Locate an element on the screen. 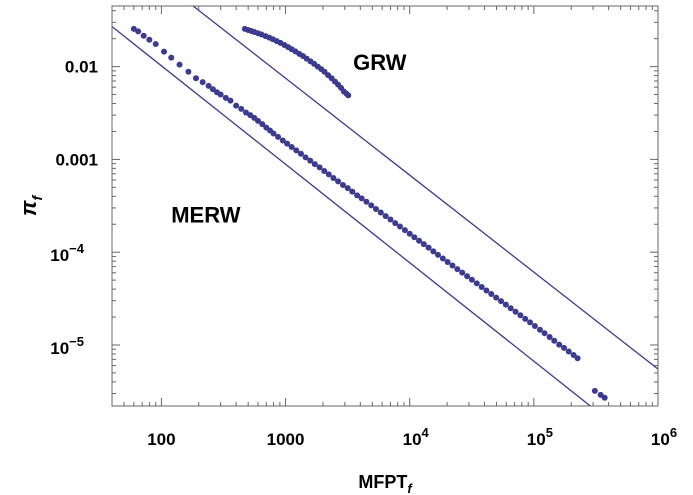 The width and height of the screenshot is (693, 495). x-tick-label: 1000 is located at coordinates (286, 439).